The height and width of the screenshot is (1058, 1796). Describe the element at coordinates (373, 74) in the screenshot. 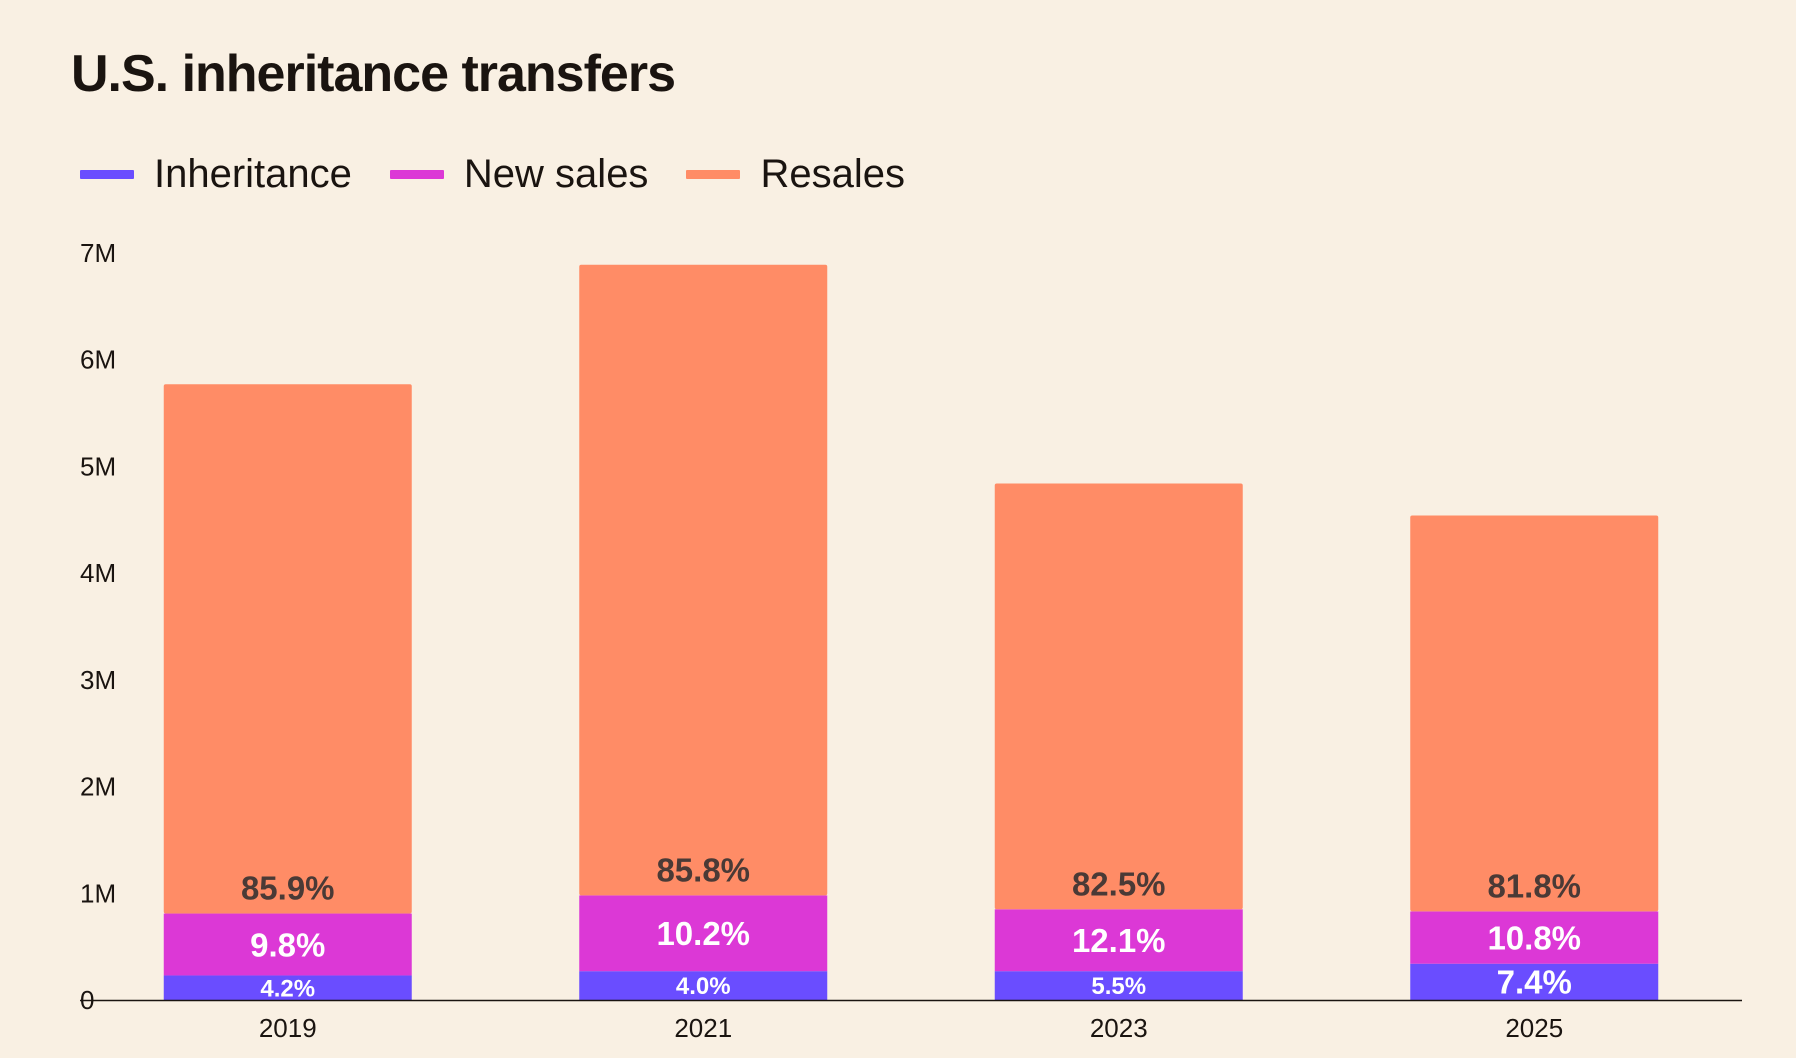

I see `chart-title: U.S. inheritance transfers` at that location.